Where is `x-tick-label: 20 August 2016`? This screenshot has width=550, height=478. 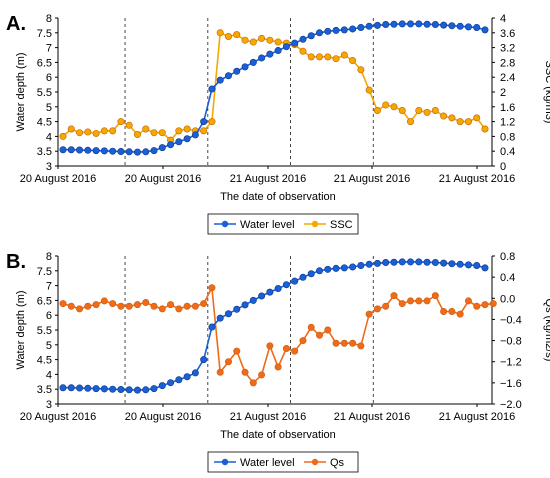
x-tick-label: 20 August 2016 is located at coordinates (58, 179).